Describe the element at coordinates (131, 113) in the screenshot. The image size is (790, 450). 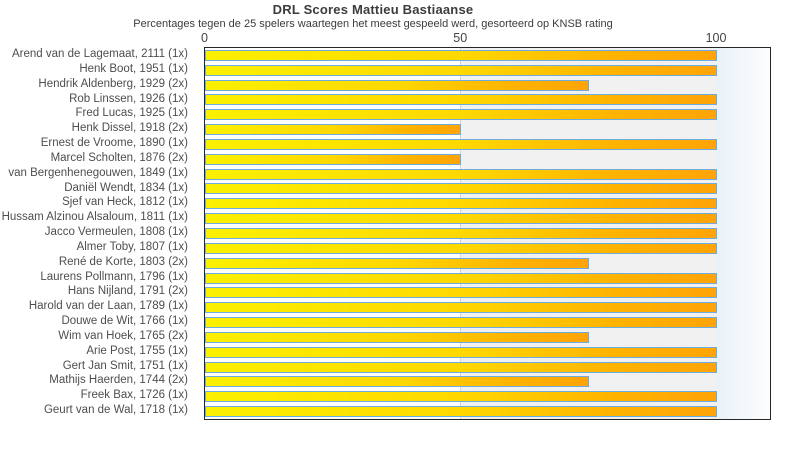
I see `y-axis-label: Fred Lucas, 1925 (1x)` at that location.